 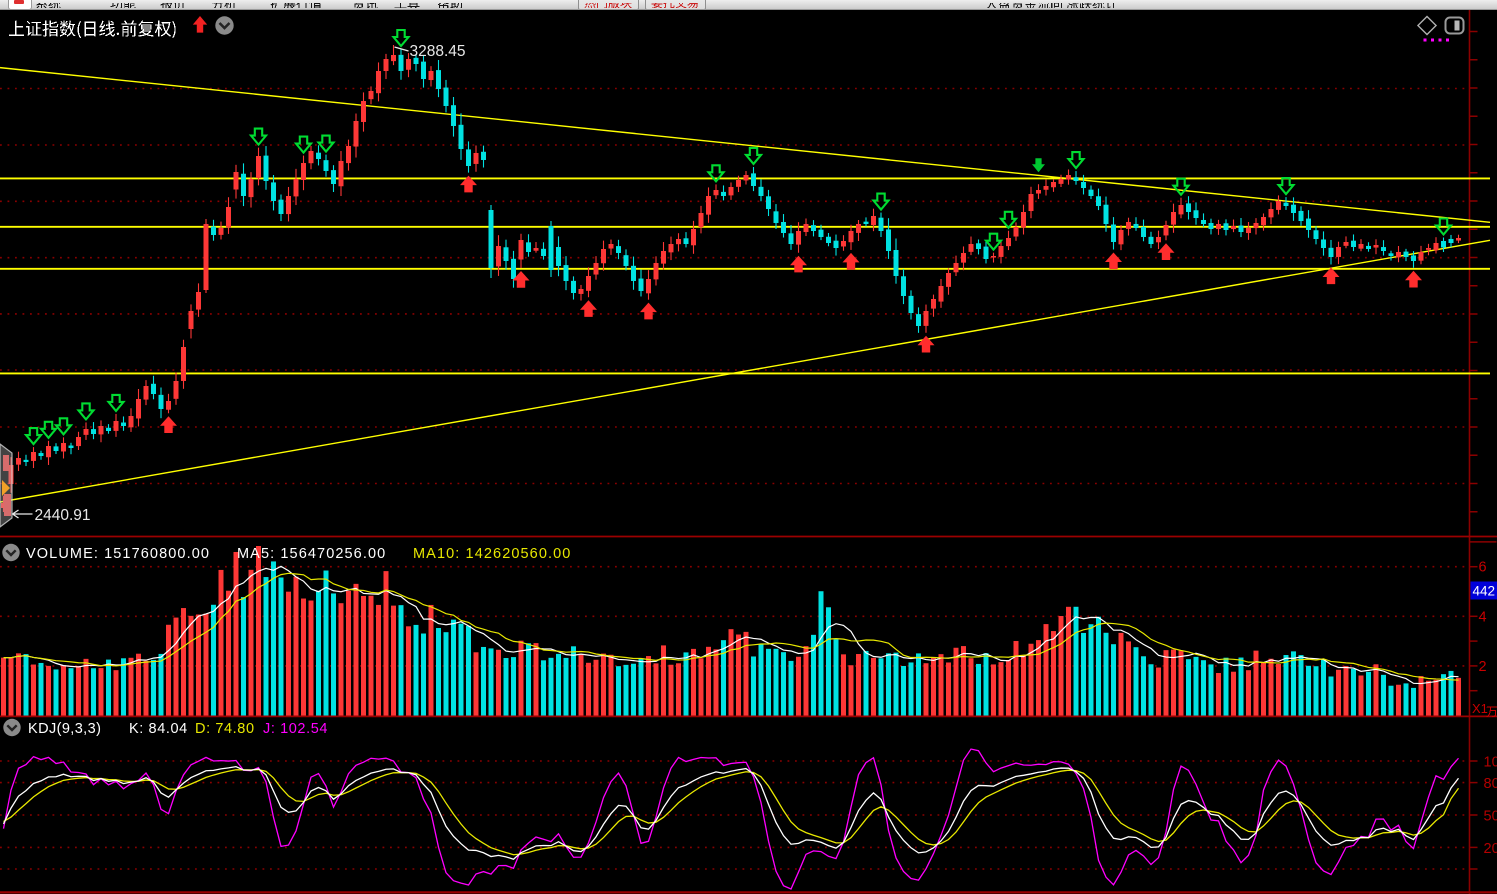 I want to click on chart-title, so click(x=121, y=27).